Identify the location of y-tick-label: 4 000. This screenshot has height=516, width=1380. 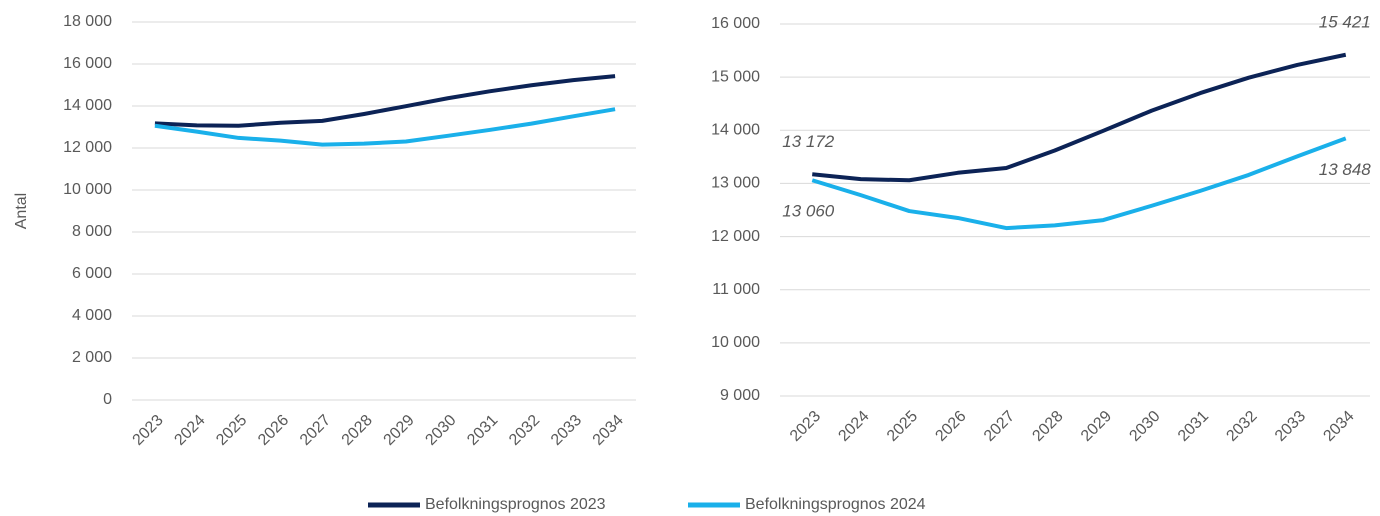
(92, 315).